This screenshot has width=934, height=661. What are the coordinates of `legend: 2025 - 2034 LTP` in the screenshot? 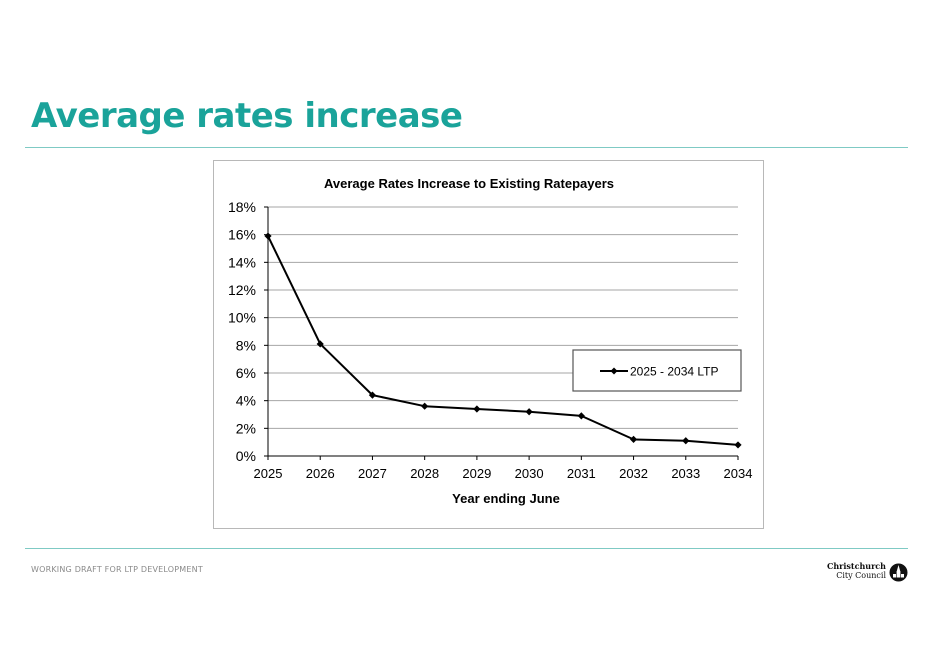 It's located at (657, 370).